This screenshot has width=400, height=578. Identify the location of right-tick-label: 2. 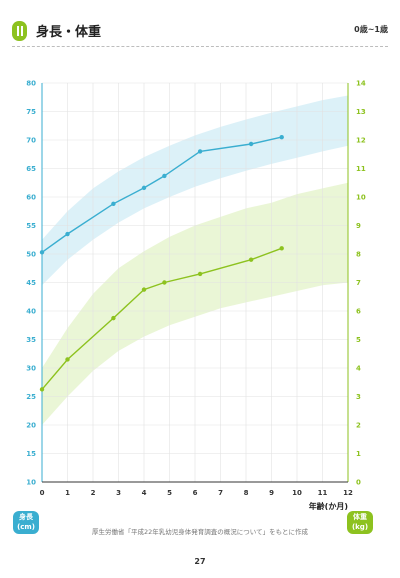
(358, 426).